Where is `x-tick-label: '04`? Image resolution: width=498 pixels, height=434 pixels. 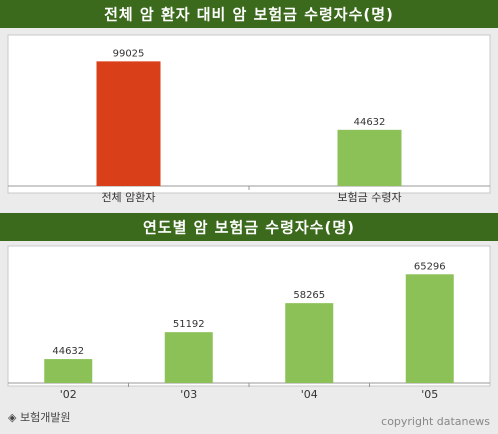 x-tick-label: '04 is located at coordinates (309, 394).